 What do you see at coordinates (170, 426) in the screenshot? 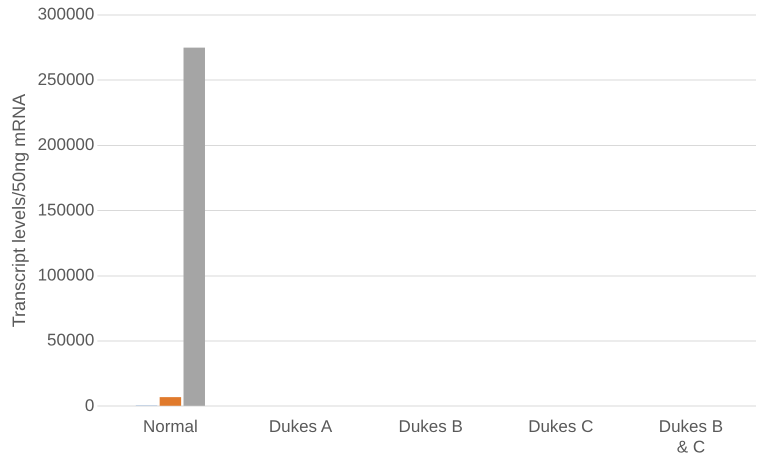
I see `x-tick-label: Normal` at bounding box center [170, 426].